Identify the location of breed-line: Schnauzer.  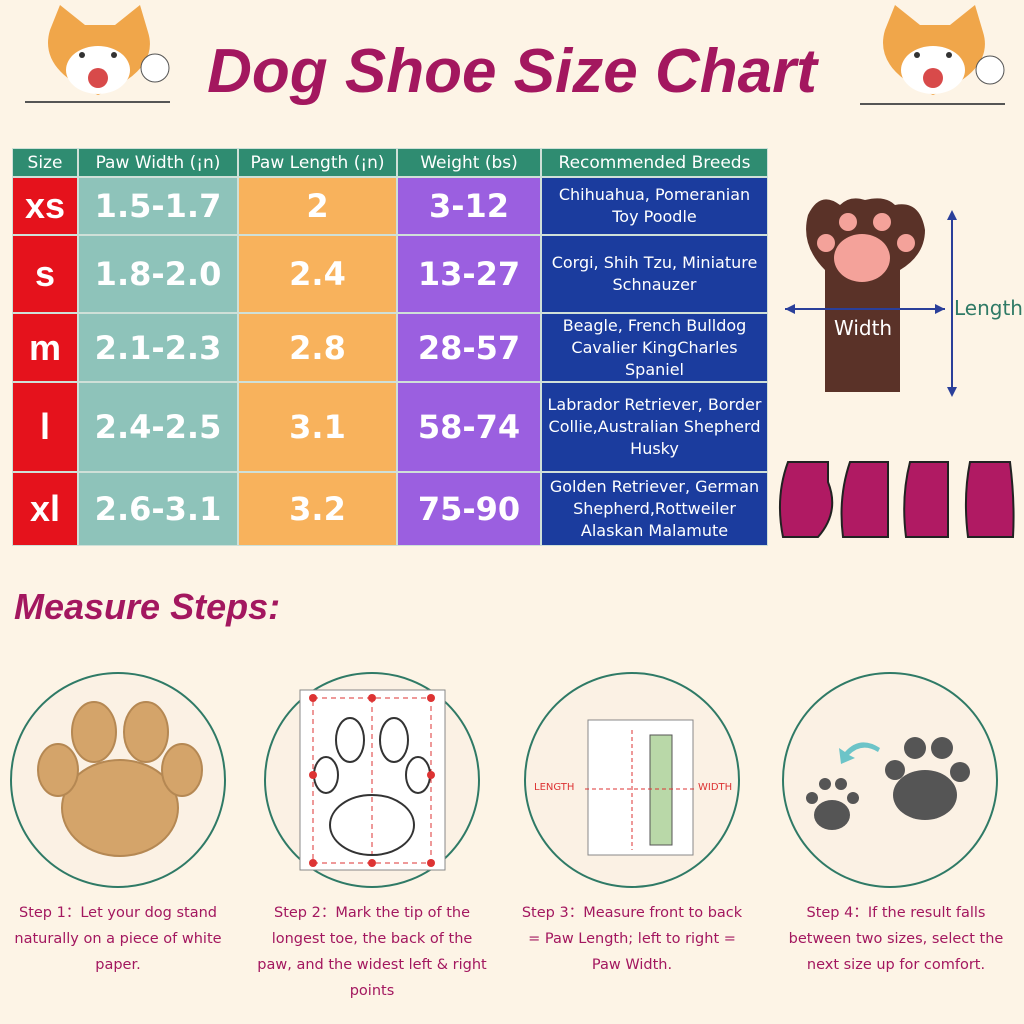
(654, 284).